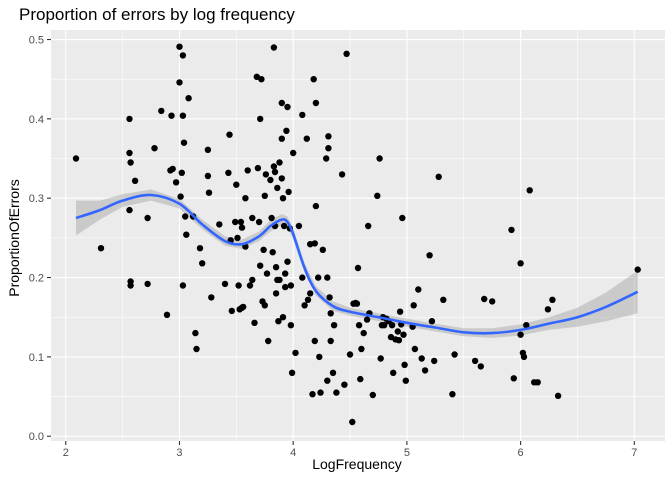 The width and height of the screenshot is (672, 480). What do you see at coordinates (407, 453) in the screenshot?
I see `x-tick-label: 5` at bounding box center [407, 453].